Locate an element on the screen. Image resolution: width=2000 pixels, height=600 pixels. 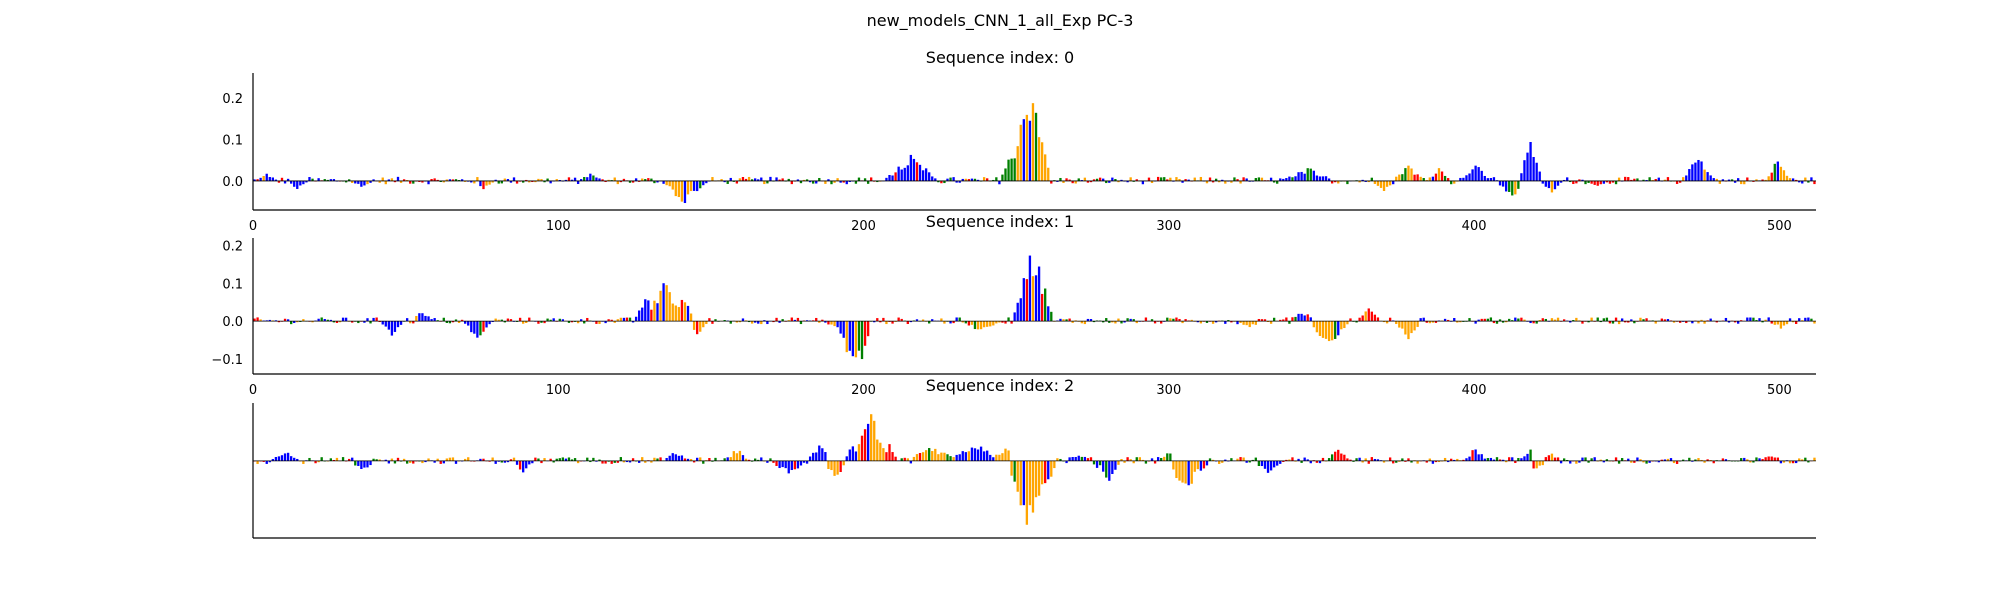
panel-0-xtick-4: 400 is located at coordinates (1474, 226).